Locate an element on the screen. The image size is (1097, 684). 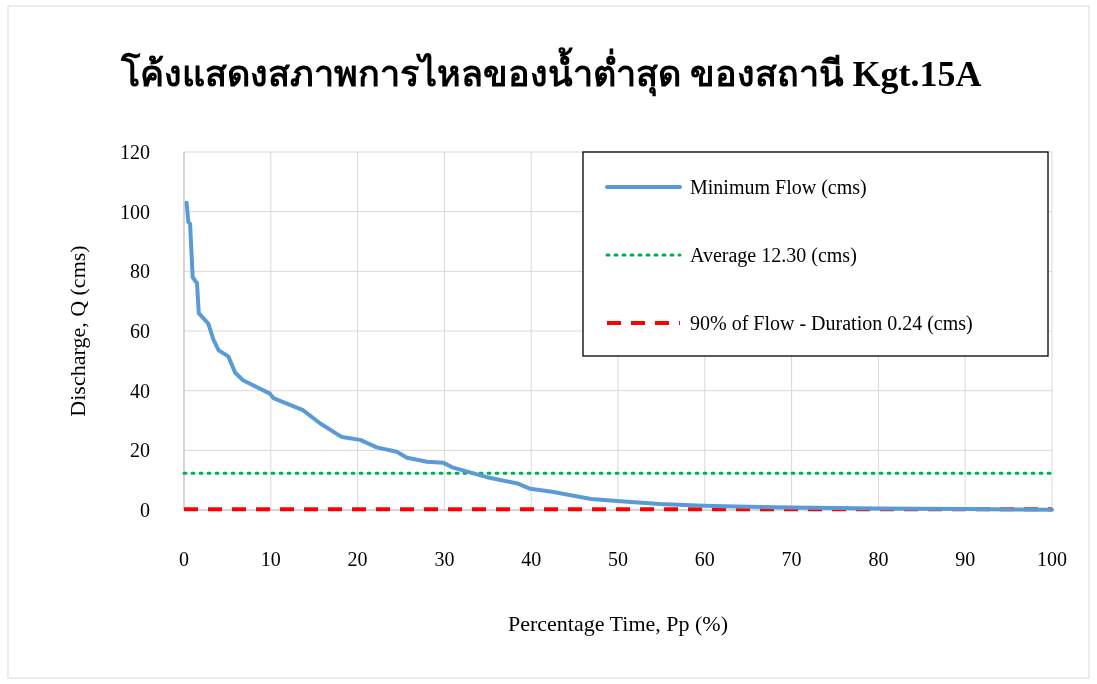
x-tick-label: 70 is located at coordinates (791, 559).